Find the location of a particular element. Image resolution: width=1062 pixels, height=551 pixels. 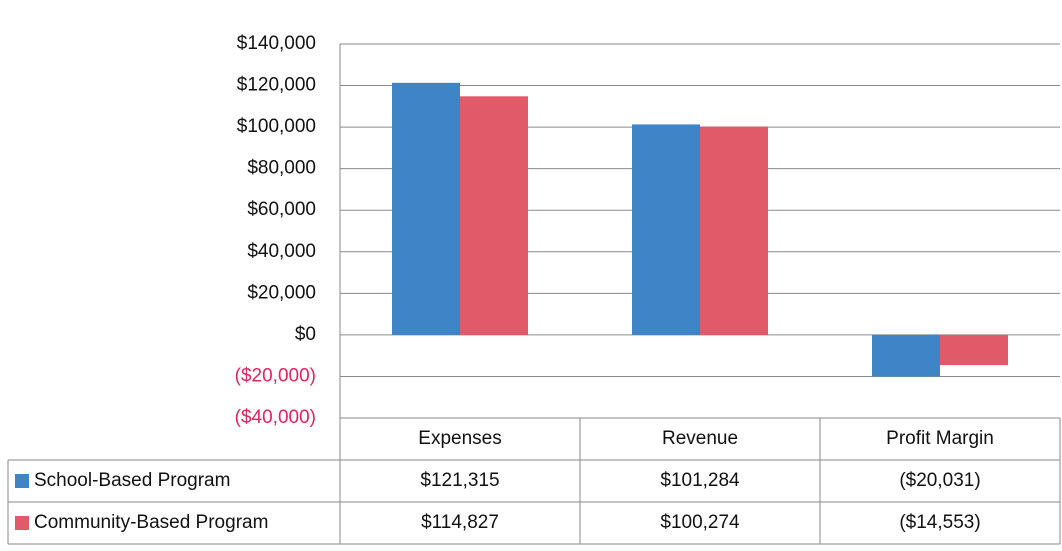

y-tick-label: $140,000 is located at coordinates (276, 43).